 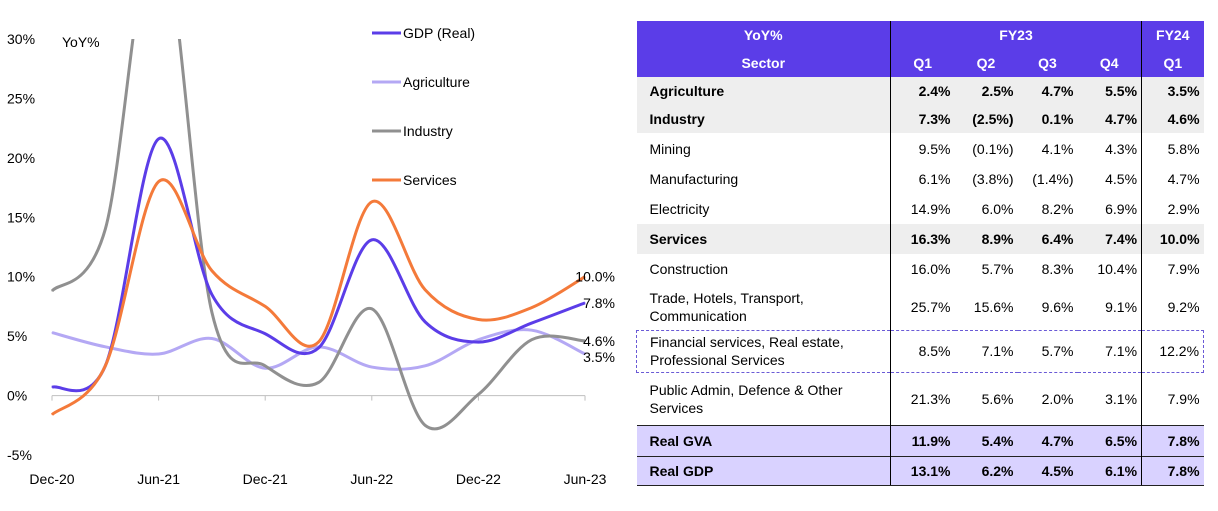 I want to click on row-sector: Public Admin, Defence & Other Services, so click(x=746, y=398).